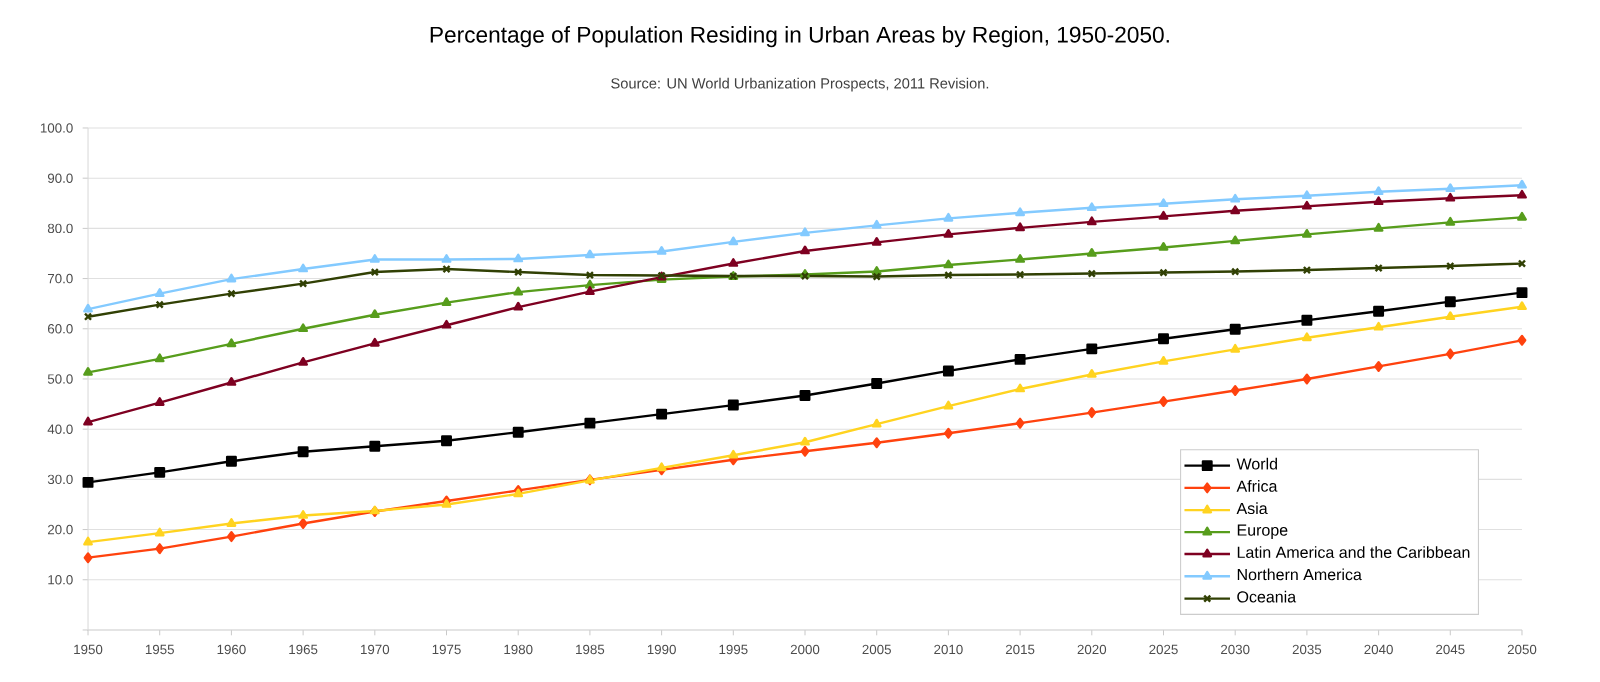  Describe the element at coordinates (1299, 574) in the screenshot. I see `legend-label: Northern America` at that location.